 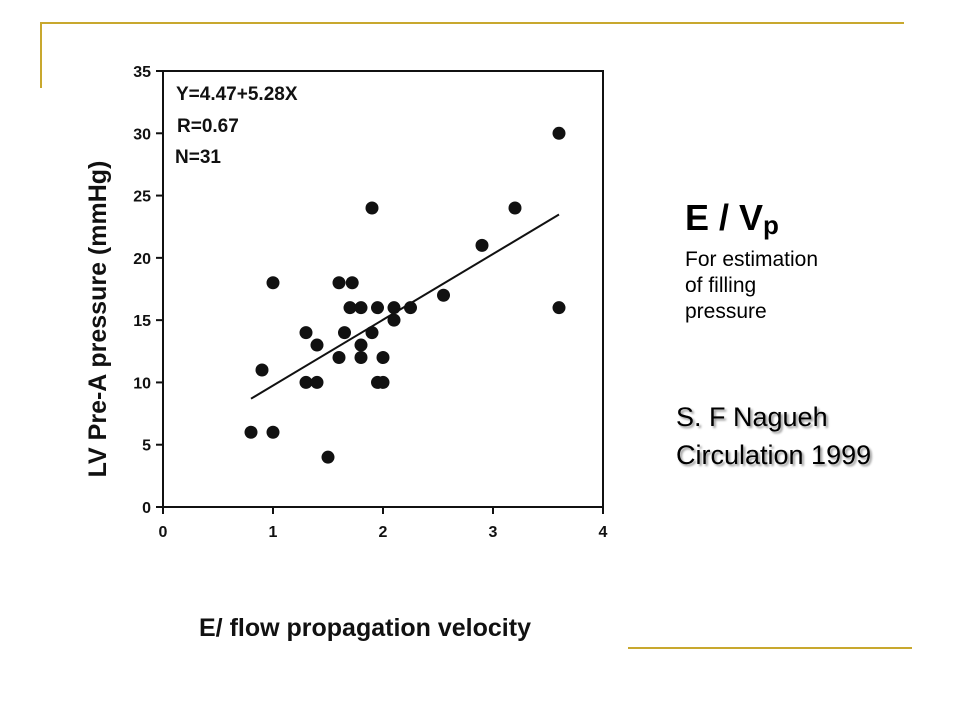 I want to click on n-value-annotation: N=31, so click(x=198, y=157).